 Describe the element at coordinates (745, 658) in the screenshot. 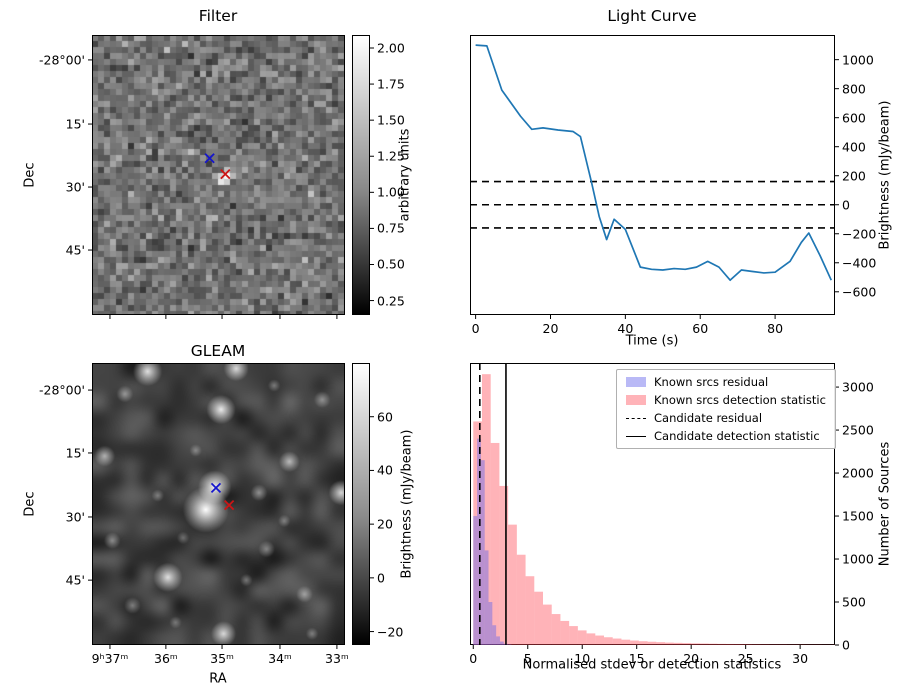

I see `stat-tick-label: 25` at that location.